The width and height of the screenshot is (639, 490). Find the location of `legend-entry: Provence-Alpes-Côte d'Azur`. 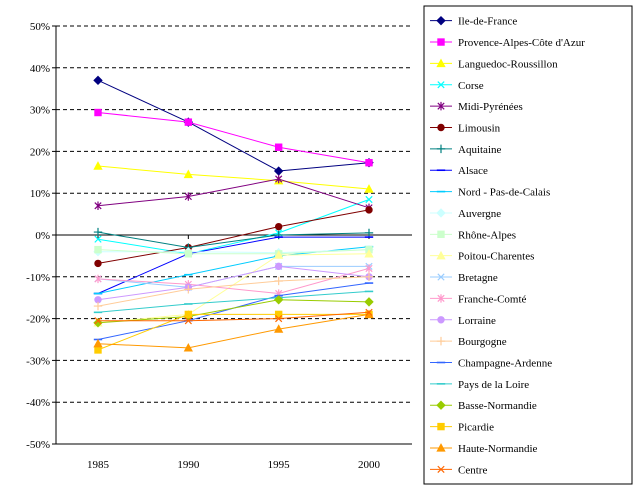

legend-entry: Provence-Alpes-Côte d'Azur is located at coordinates (507, 43).